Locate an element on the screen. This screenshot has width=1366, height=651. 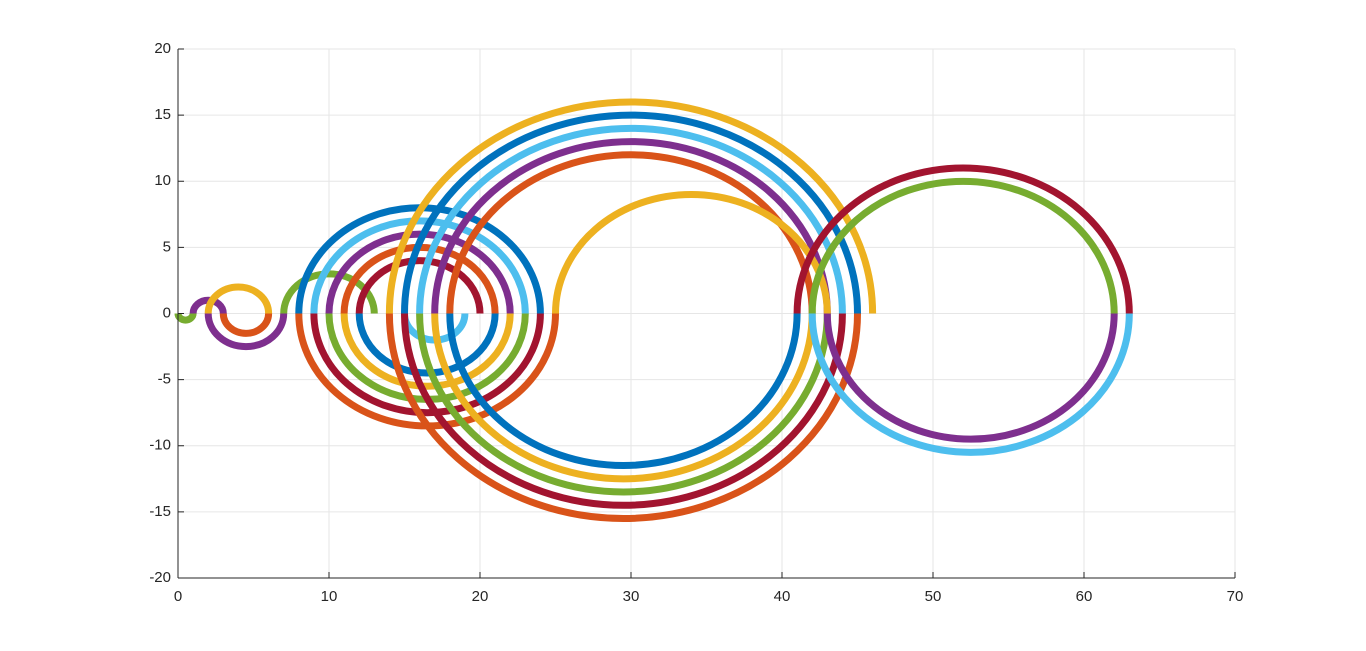
x-tick-label: 20 is located at coordinates (480, 596).